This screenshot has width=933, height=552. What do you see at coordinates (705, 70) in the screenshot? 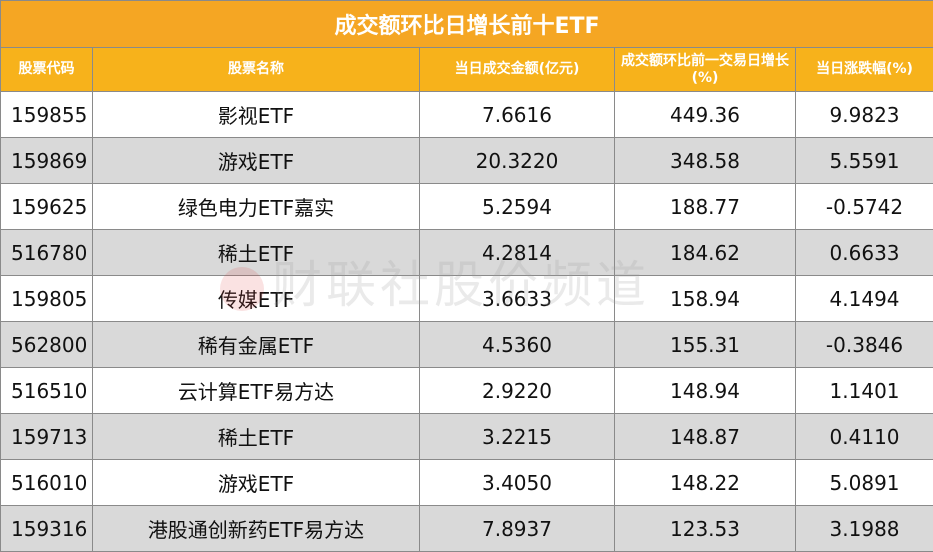
I see `header-growth: 成交额环比前一交易日增长(%)` at bounding box center [705, 70].